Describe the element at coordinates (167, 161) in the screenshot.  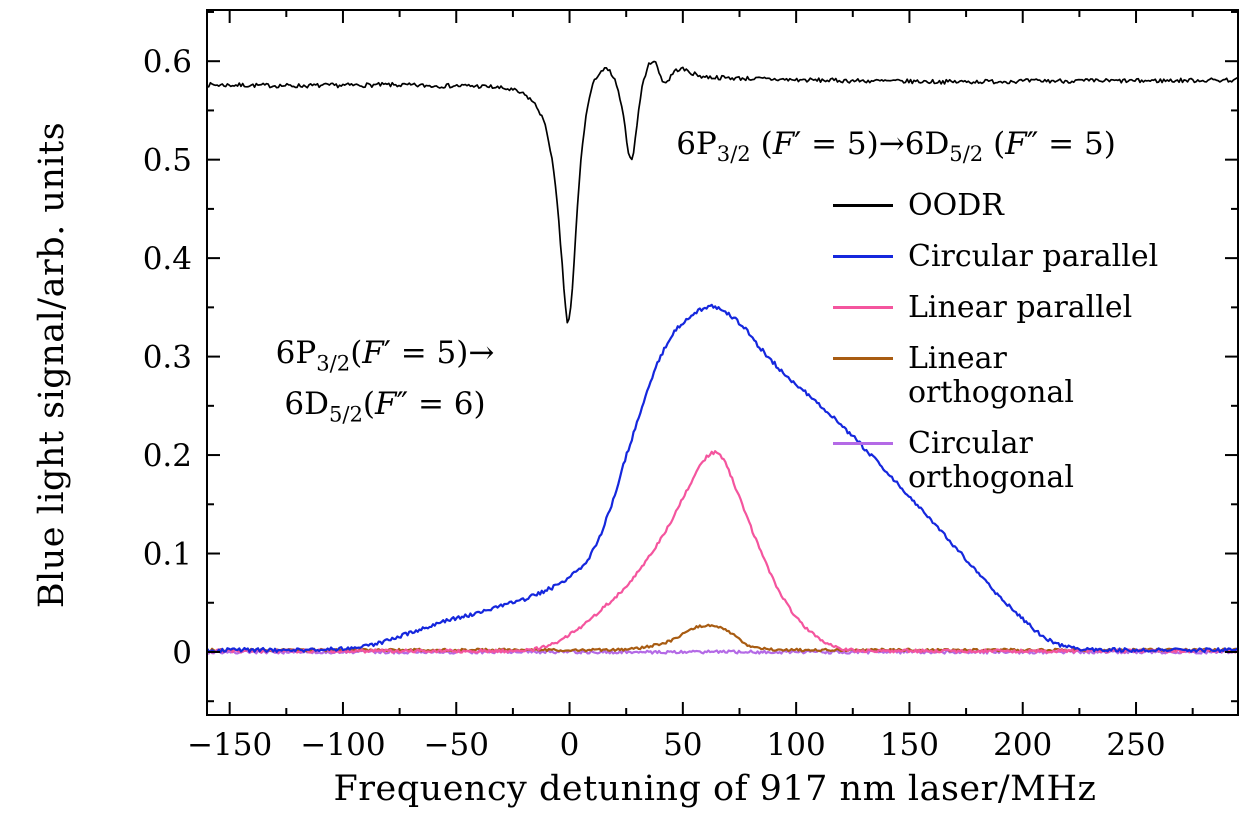
I see `y-tick-label: 0.5` at that location.